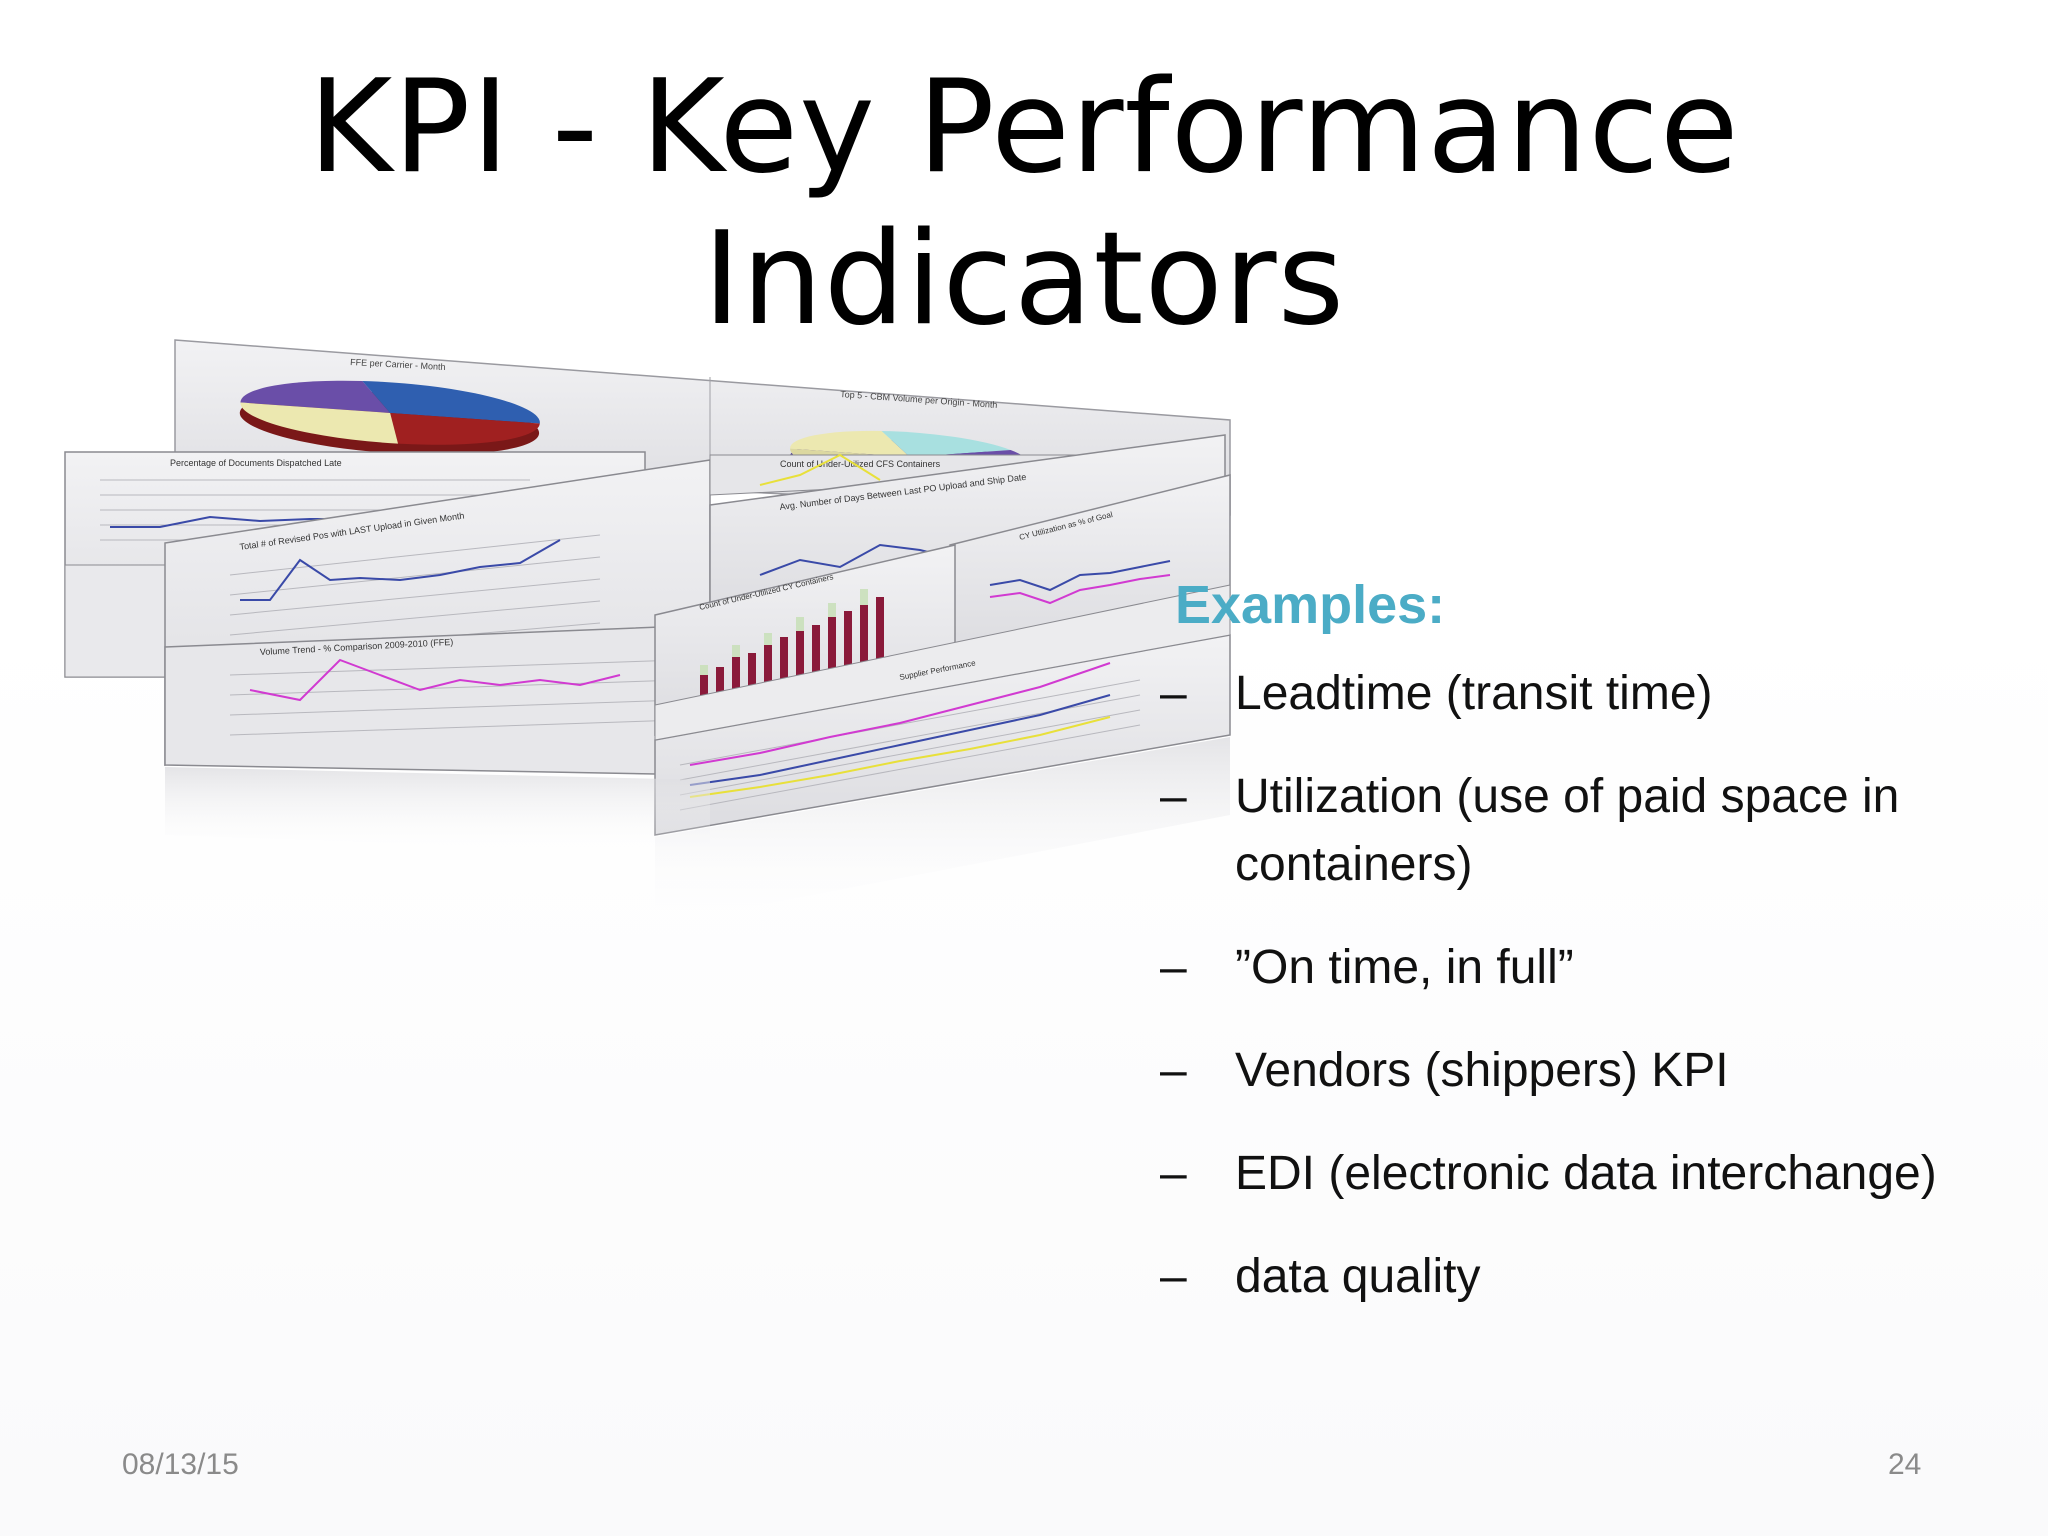 This screenshot has width=2048, height=1536. Describe the element at coordinates (256, 463) in the screenshot. I see `chart-title-documents-late: Percentage of Documents Dispatched Late` at that location.